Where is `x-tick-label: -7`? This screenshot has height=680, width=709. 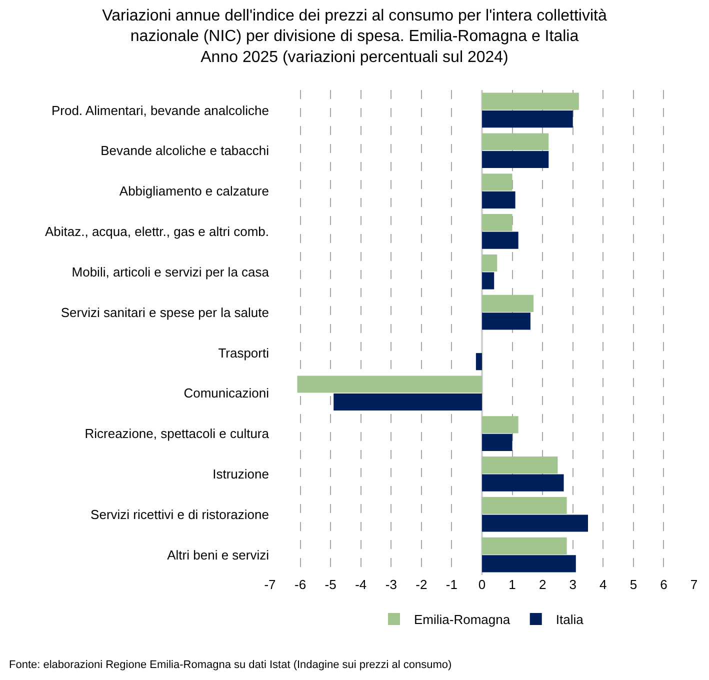
x-tick-label: -7 is located at coordinates (270, 584).